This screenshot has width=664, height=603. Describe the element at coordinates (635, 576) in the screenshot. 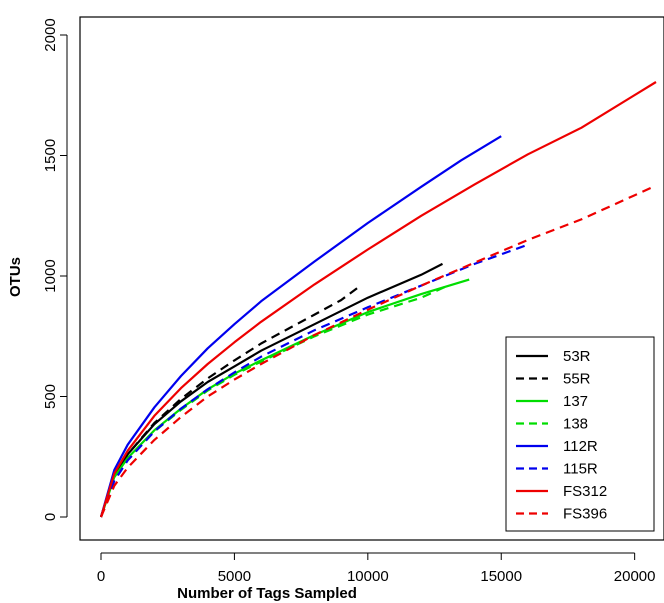

I see `x-tick-label: 20000` at that location.